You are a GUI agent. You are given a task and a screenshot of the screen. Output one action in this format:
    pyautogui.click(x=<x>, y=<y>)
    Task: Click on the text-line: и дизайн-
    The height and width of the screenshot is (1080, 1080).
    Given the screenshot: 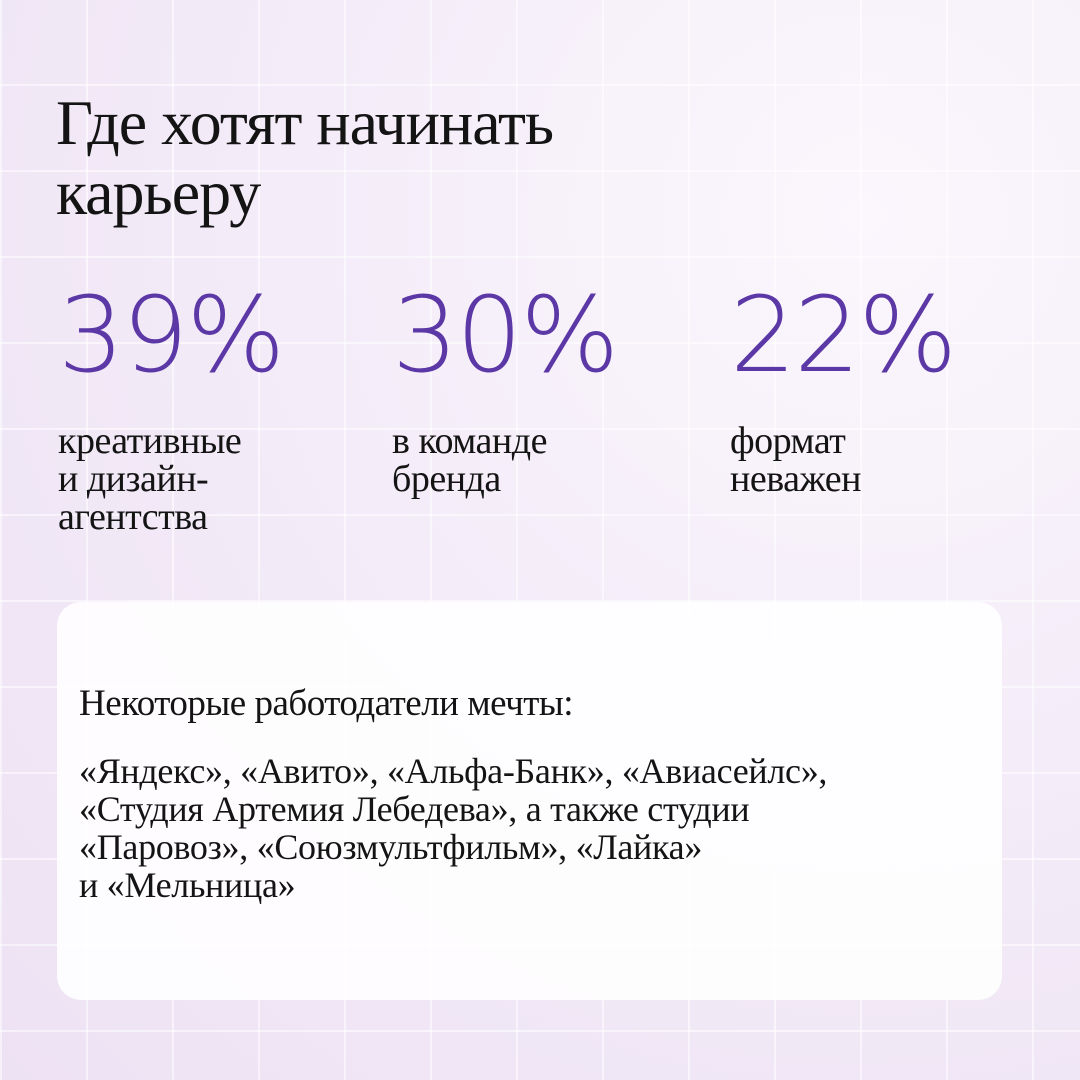 What is the action you would take?
    pyautogui.click(x=133, y=479)
    